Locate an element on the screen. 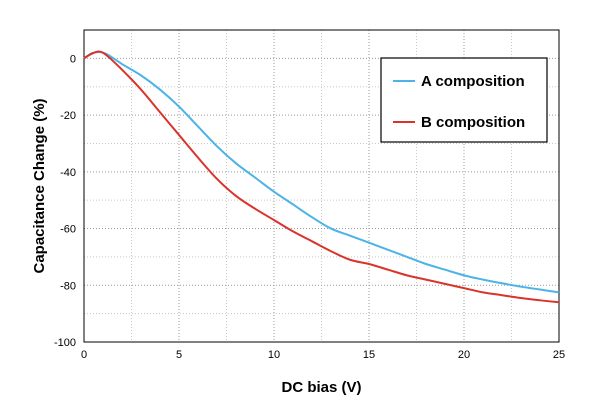 This screenshot has height=412, width=600. x-axis-label: DC bias (V) is located at coordinates (321, 387).